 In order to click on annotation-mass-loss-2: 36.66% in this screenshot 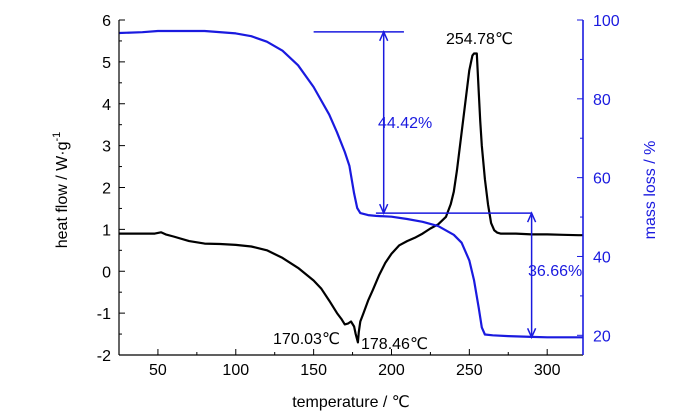, I will do `click(555, 271)`.